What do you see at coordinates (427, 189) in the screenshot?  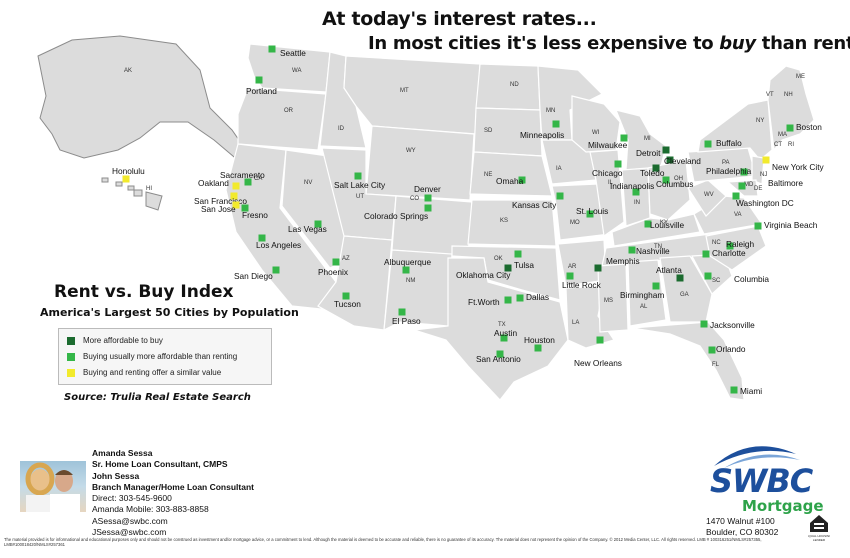 I see `city-label-denver: Denver` at bounding box center [427, 189].